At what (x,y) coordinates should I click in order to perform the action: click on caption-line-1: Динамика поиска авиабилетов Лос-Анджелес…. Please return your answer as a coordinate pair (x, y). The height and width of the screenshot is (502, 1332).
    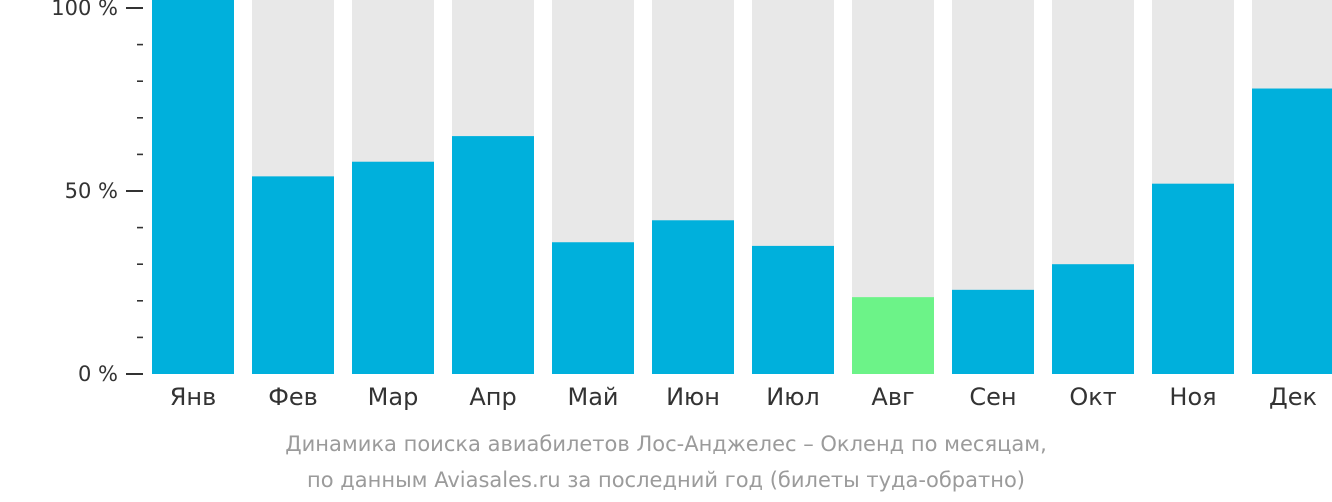
    Looking at the image, I should click on (666, 444).